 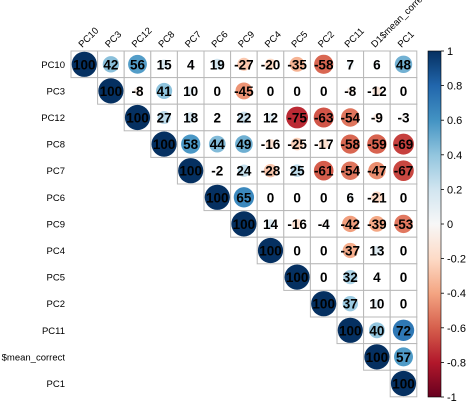 What do you see at coordinates (406, 39) in the screenshot?
I see `col-label-12: PC1` at bounding box center [406, 39].